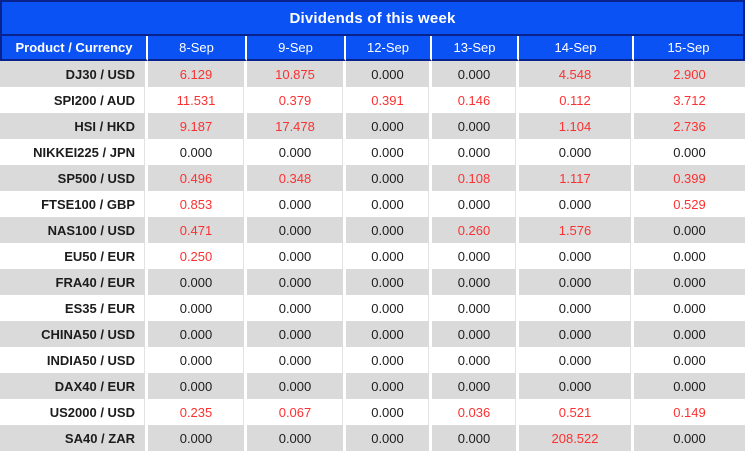 The image size is (745, 455). Describe the element at coordinates (74, 204) in the screenshot. I see `product-cell: FTSE100 / GBP` at that location.